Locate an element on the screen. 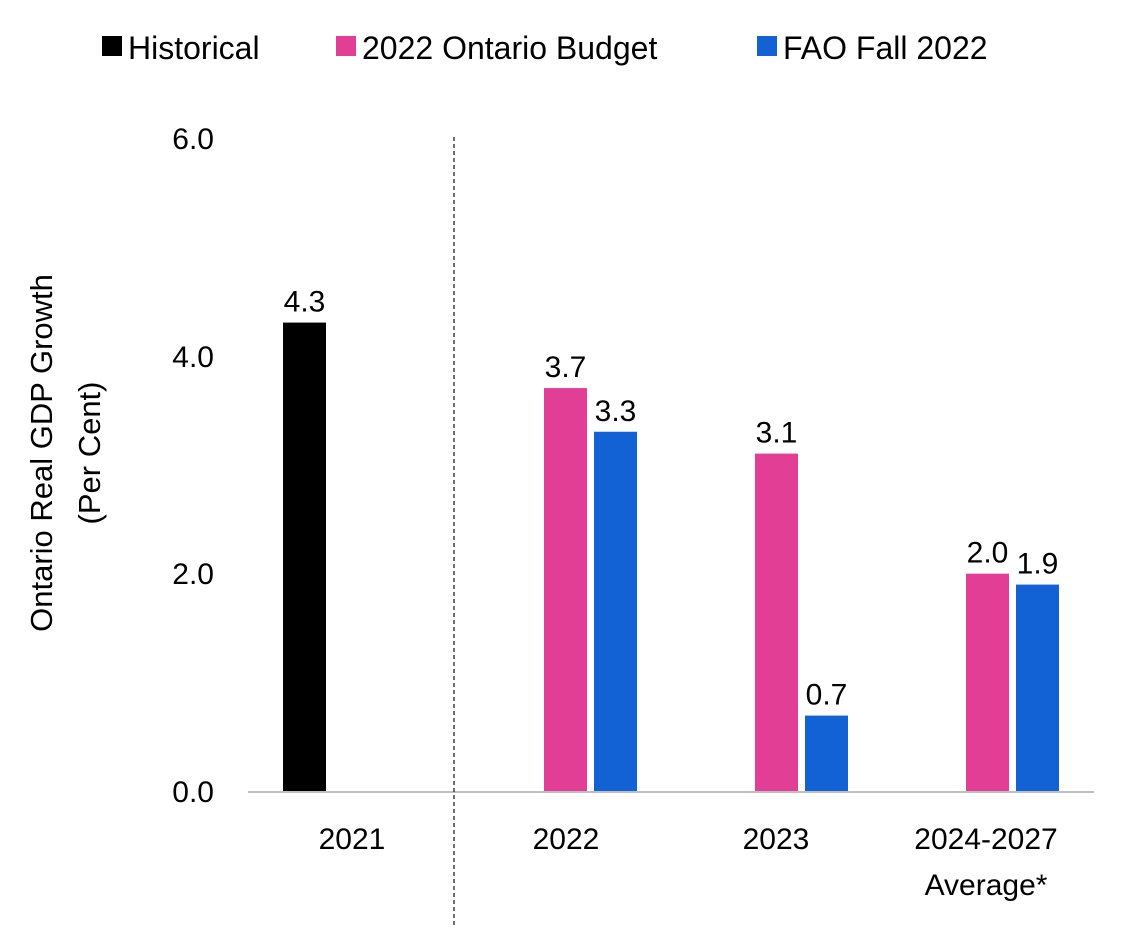 This screenshot has width=1122, height=945. category-sublabel-average: Average* is located at coordinates (986, 885).